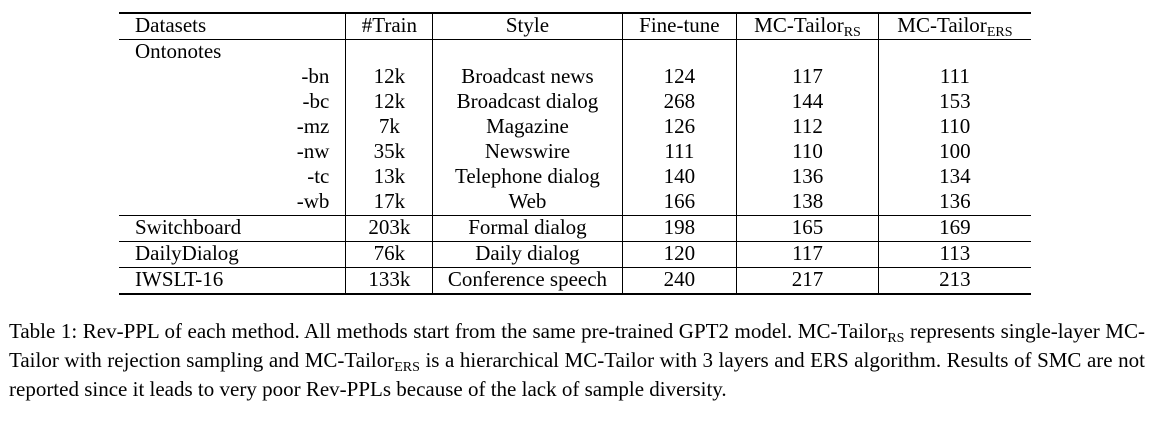  I want to click on cell-finetune: 120, so click(680, 254).